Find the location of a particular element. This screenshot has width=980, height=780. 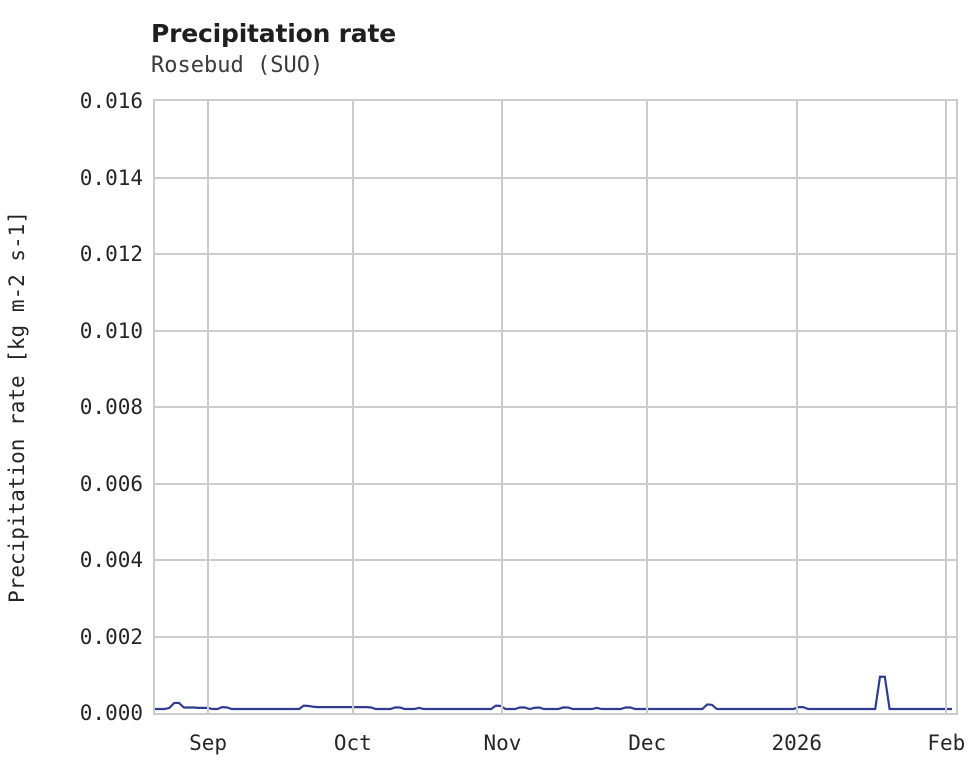

y-tick-label: 0.000 is located at coordinates (111, 713).